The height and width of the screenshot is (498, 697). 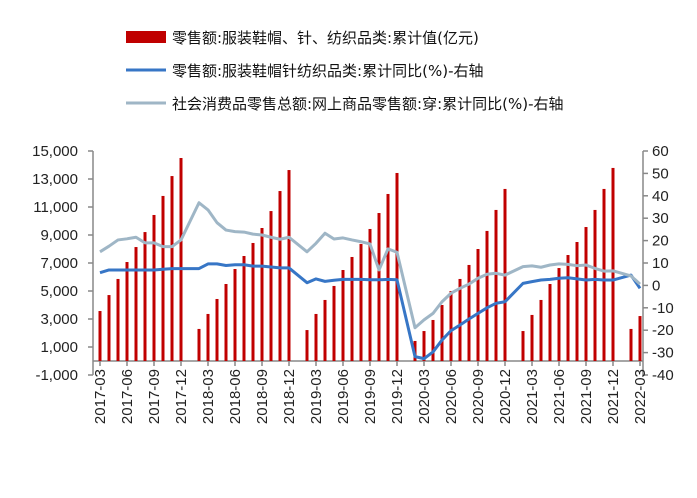 I want to click on legend-label: 零售额:服装鞋帽针纺织品类:累计同比(%)-右轴, so click(x=327, y=71).